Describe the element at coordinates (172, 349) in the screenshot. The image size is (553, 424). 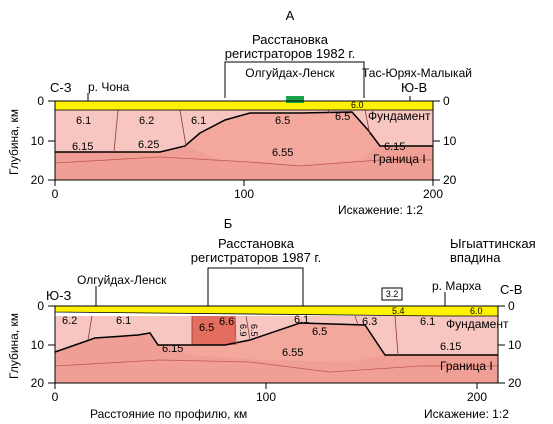
I see `panel-b-v615a: 6.15` at that location.